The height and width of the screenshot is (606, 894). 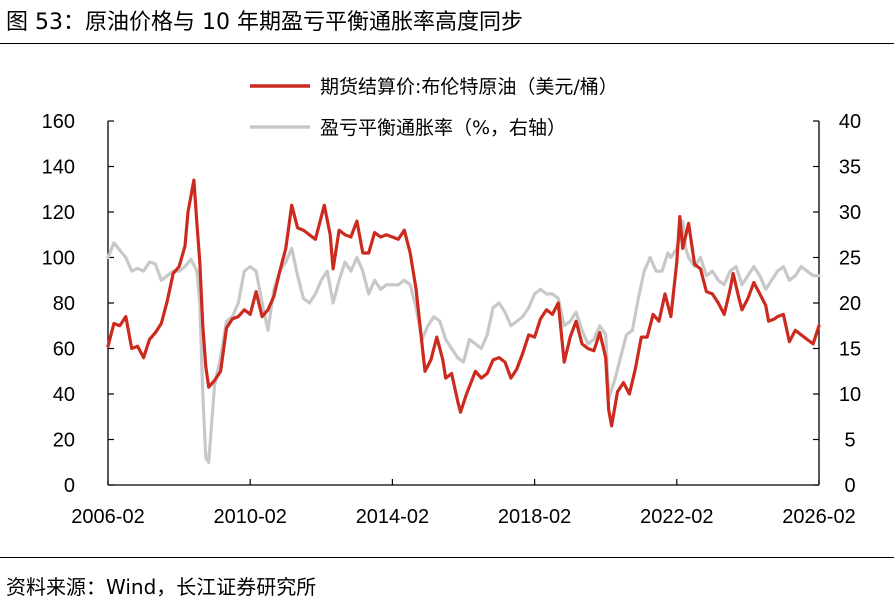 What do you see at coordinates (264, 22) in the screenshot?
I see `figure-title: 图 53：原油价格与 10 年期盈亏平衡通胀率高度同步` at bounding box center [264, 22].